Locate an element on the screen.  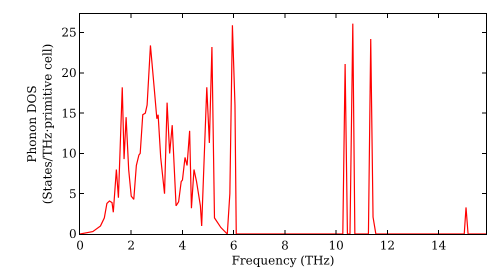
y-tick-label: 5 is located at coordinates (72, 193).